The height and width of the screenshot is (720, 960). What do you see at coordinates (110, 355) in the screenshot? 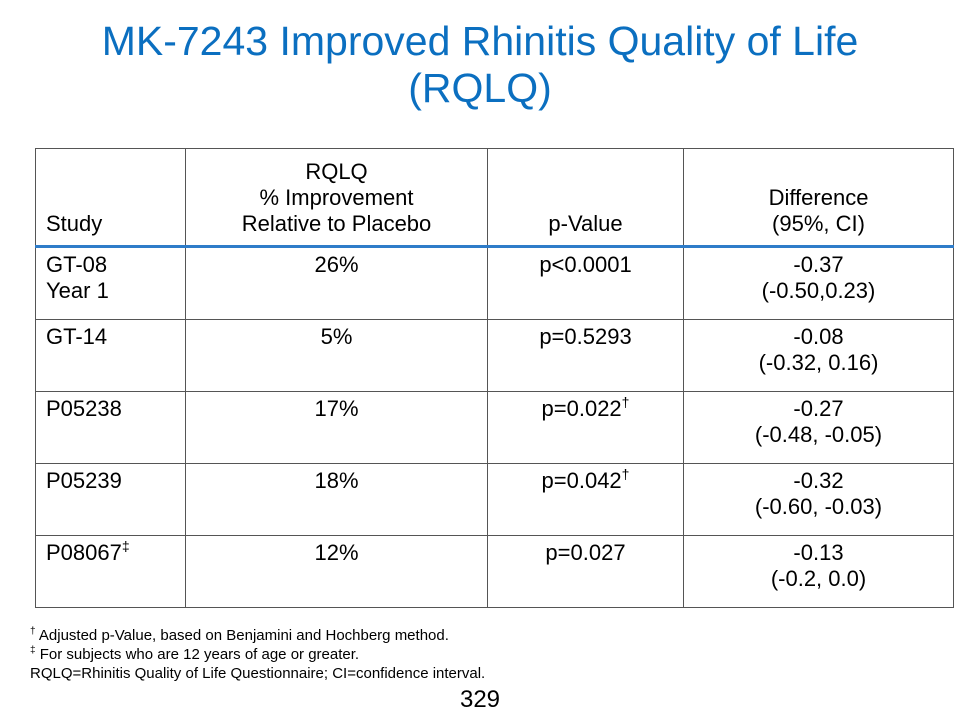
I see `cell-study: GT-14` at bounding box center [110, 355].